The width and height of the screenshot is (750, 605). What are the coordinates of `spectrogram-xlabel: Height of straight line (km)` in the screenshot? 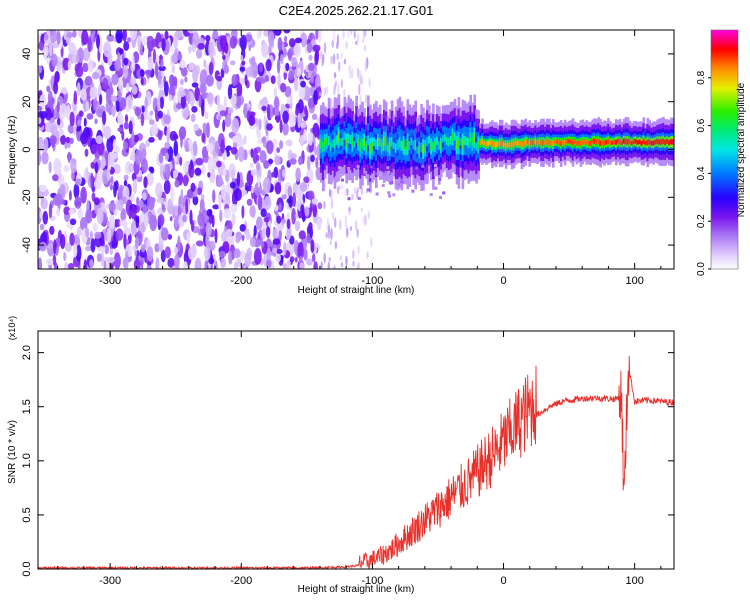 It's located at (356, 290).